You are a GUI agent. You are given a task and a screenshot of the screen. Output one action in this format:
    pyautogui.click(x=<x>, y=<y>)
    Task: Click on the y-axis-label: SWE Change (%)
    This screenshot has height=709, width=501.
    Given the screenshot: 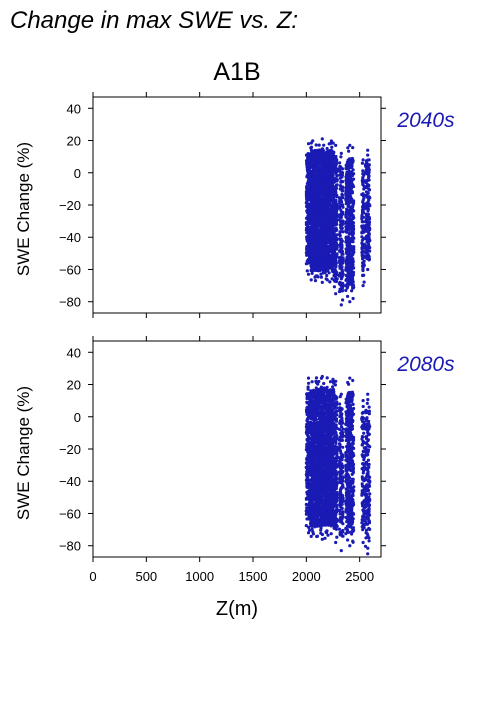 What is the action you would take?
    pyautogui.click(x=23, y=453)
    